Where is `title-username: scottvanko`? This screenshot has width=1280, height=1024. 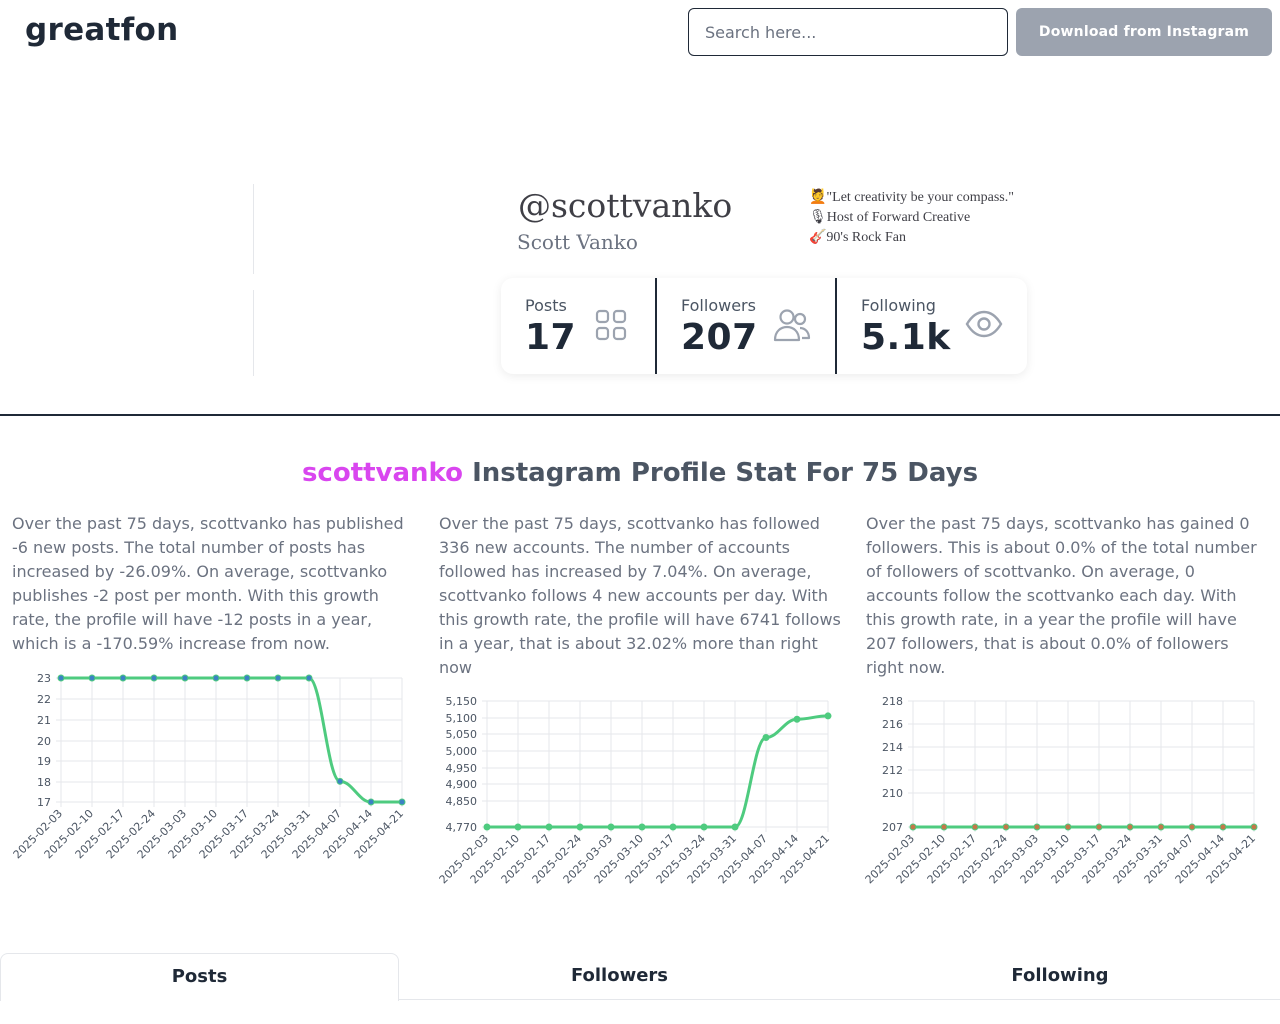
title-username: scottvanko is located at coordinates (382, 473).